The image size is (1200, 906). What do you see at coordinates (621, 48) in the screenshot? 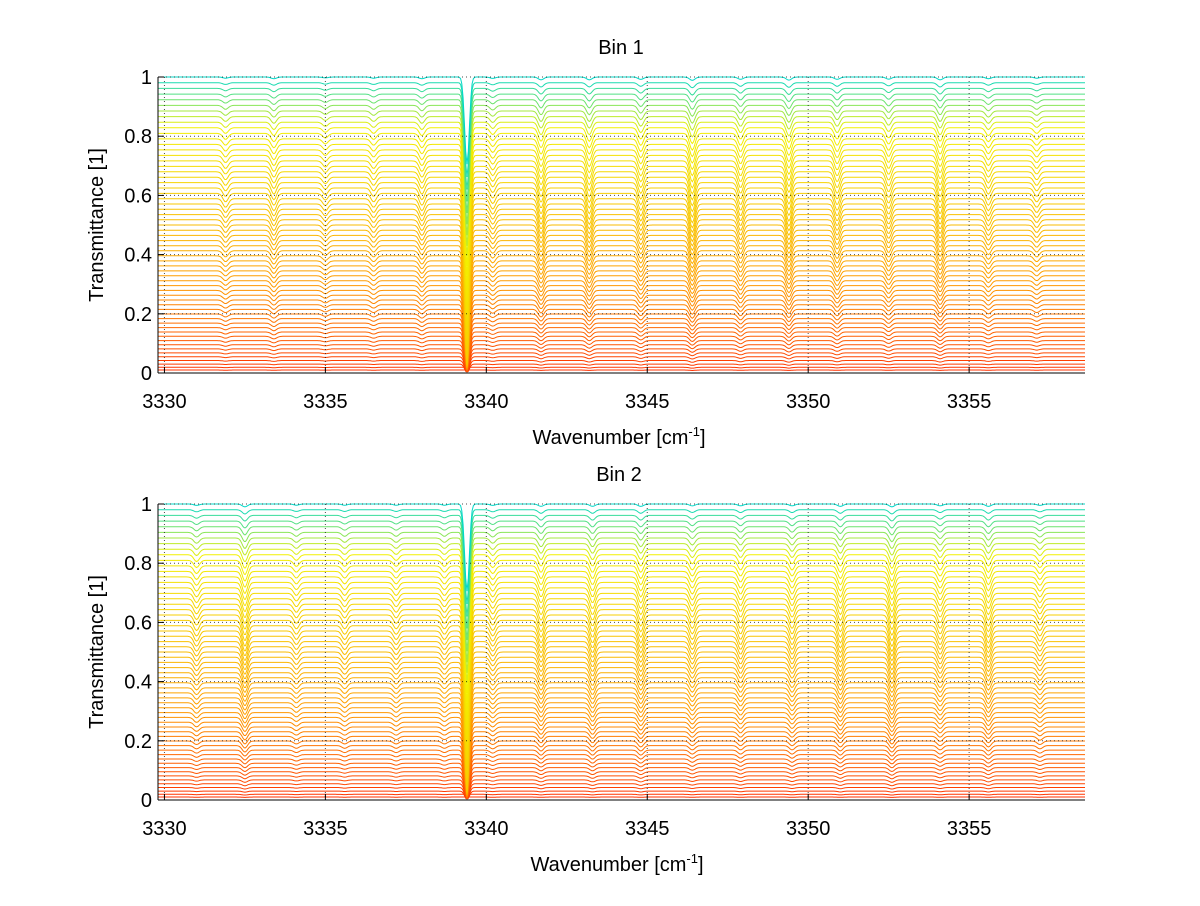
I see `chart-title: Bin 1` at bounding box center [621, 48].